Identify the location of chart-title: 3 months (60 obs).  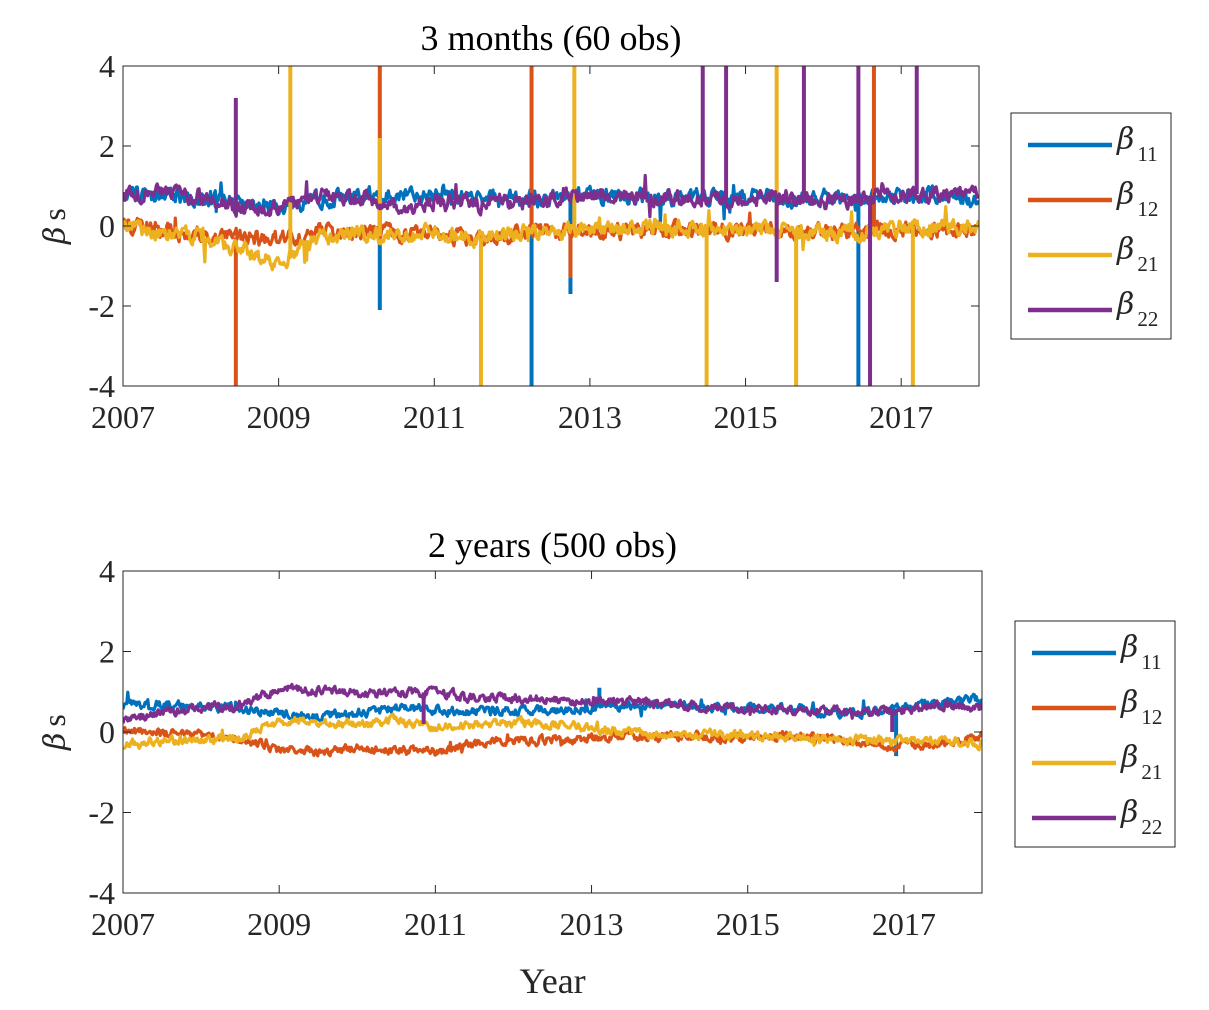
(551, 38).